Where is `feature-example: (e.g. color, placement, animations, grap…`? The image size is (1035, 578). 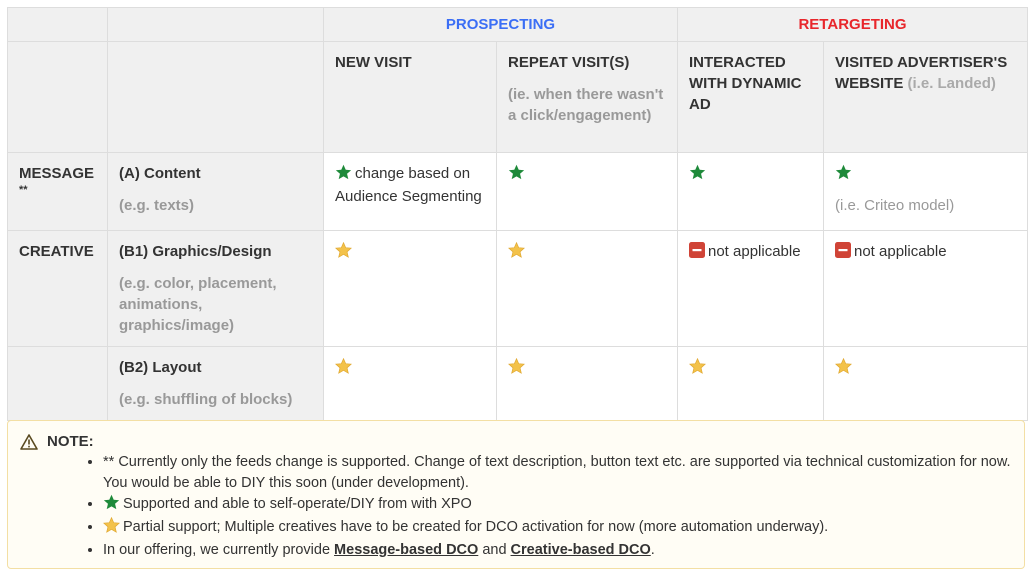 feature-example: (e.g. color, placement, animations, grap… is located at coordinates (198, 304).